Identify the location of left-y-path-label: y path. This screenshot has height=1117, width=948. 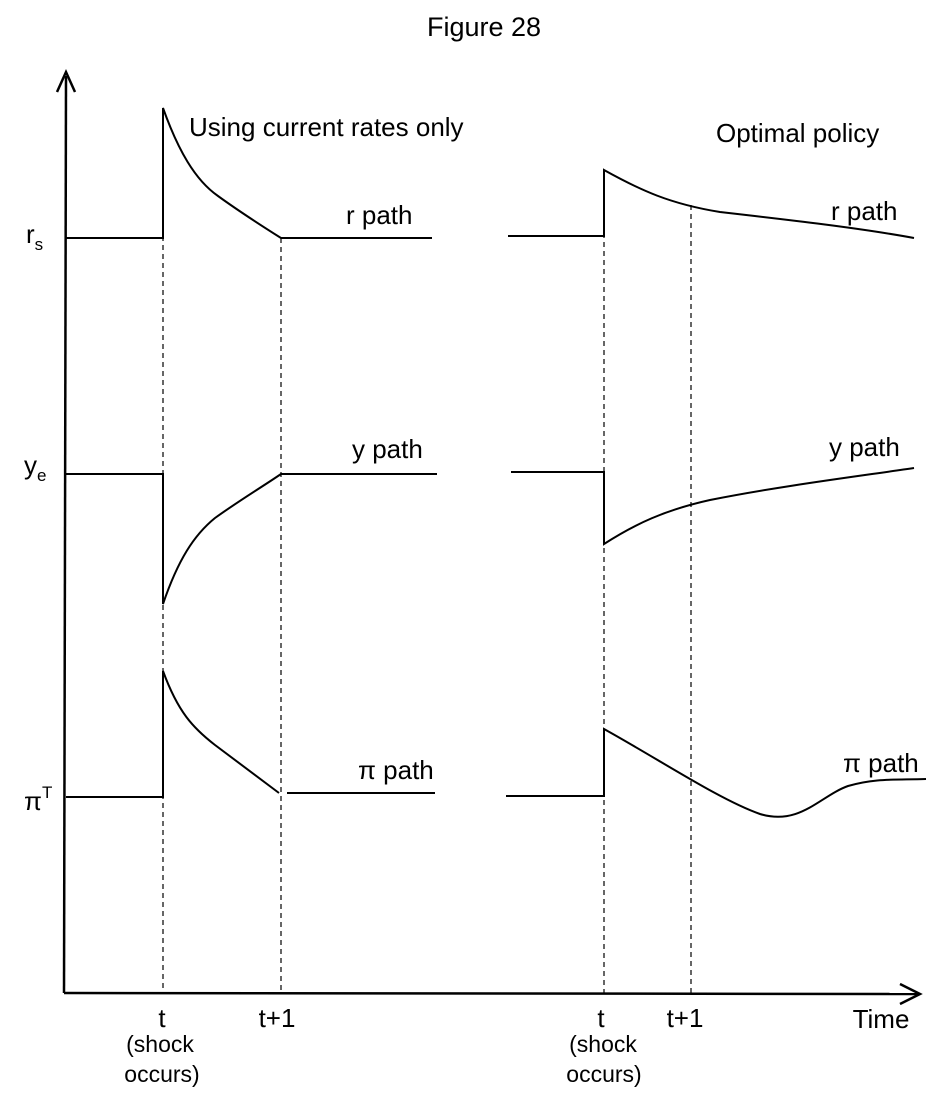
(387, 449).